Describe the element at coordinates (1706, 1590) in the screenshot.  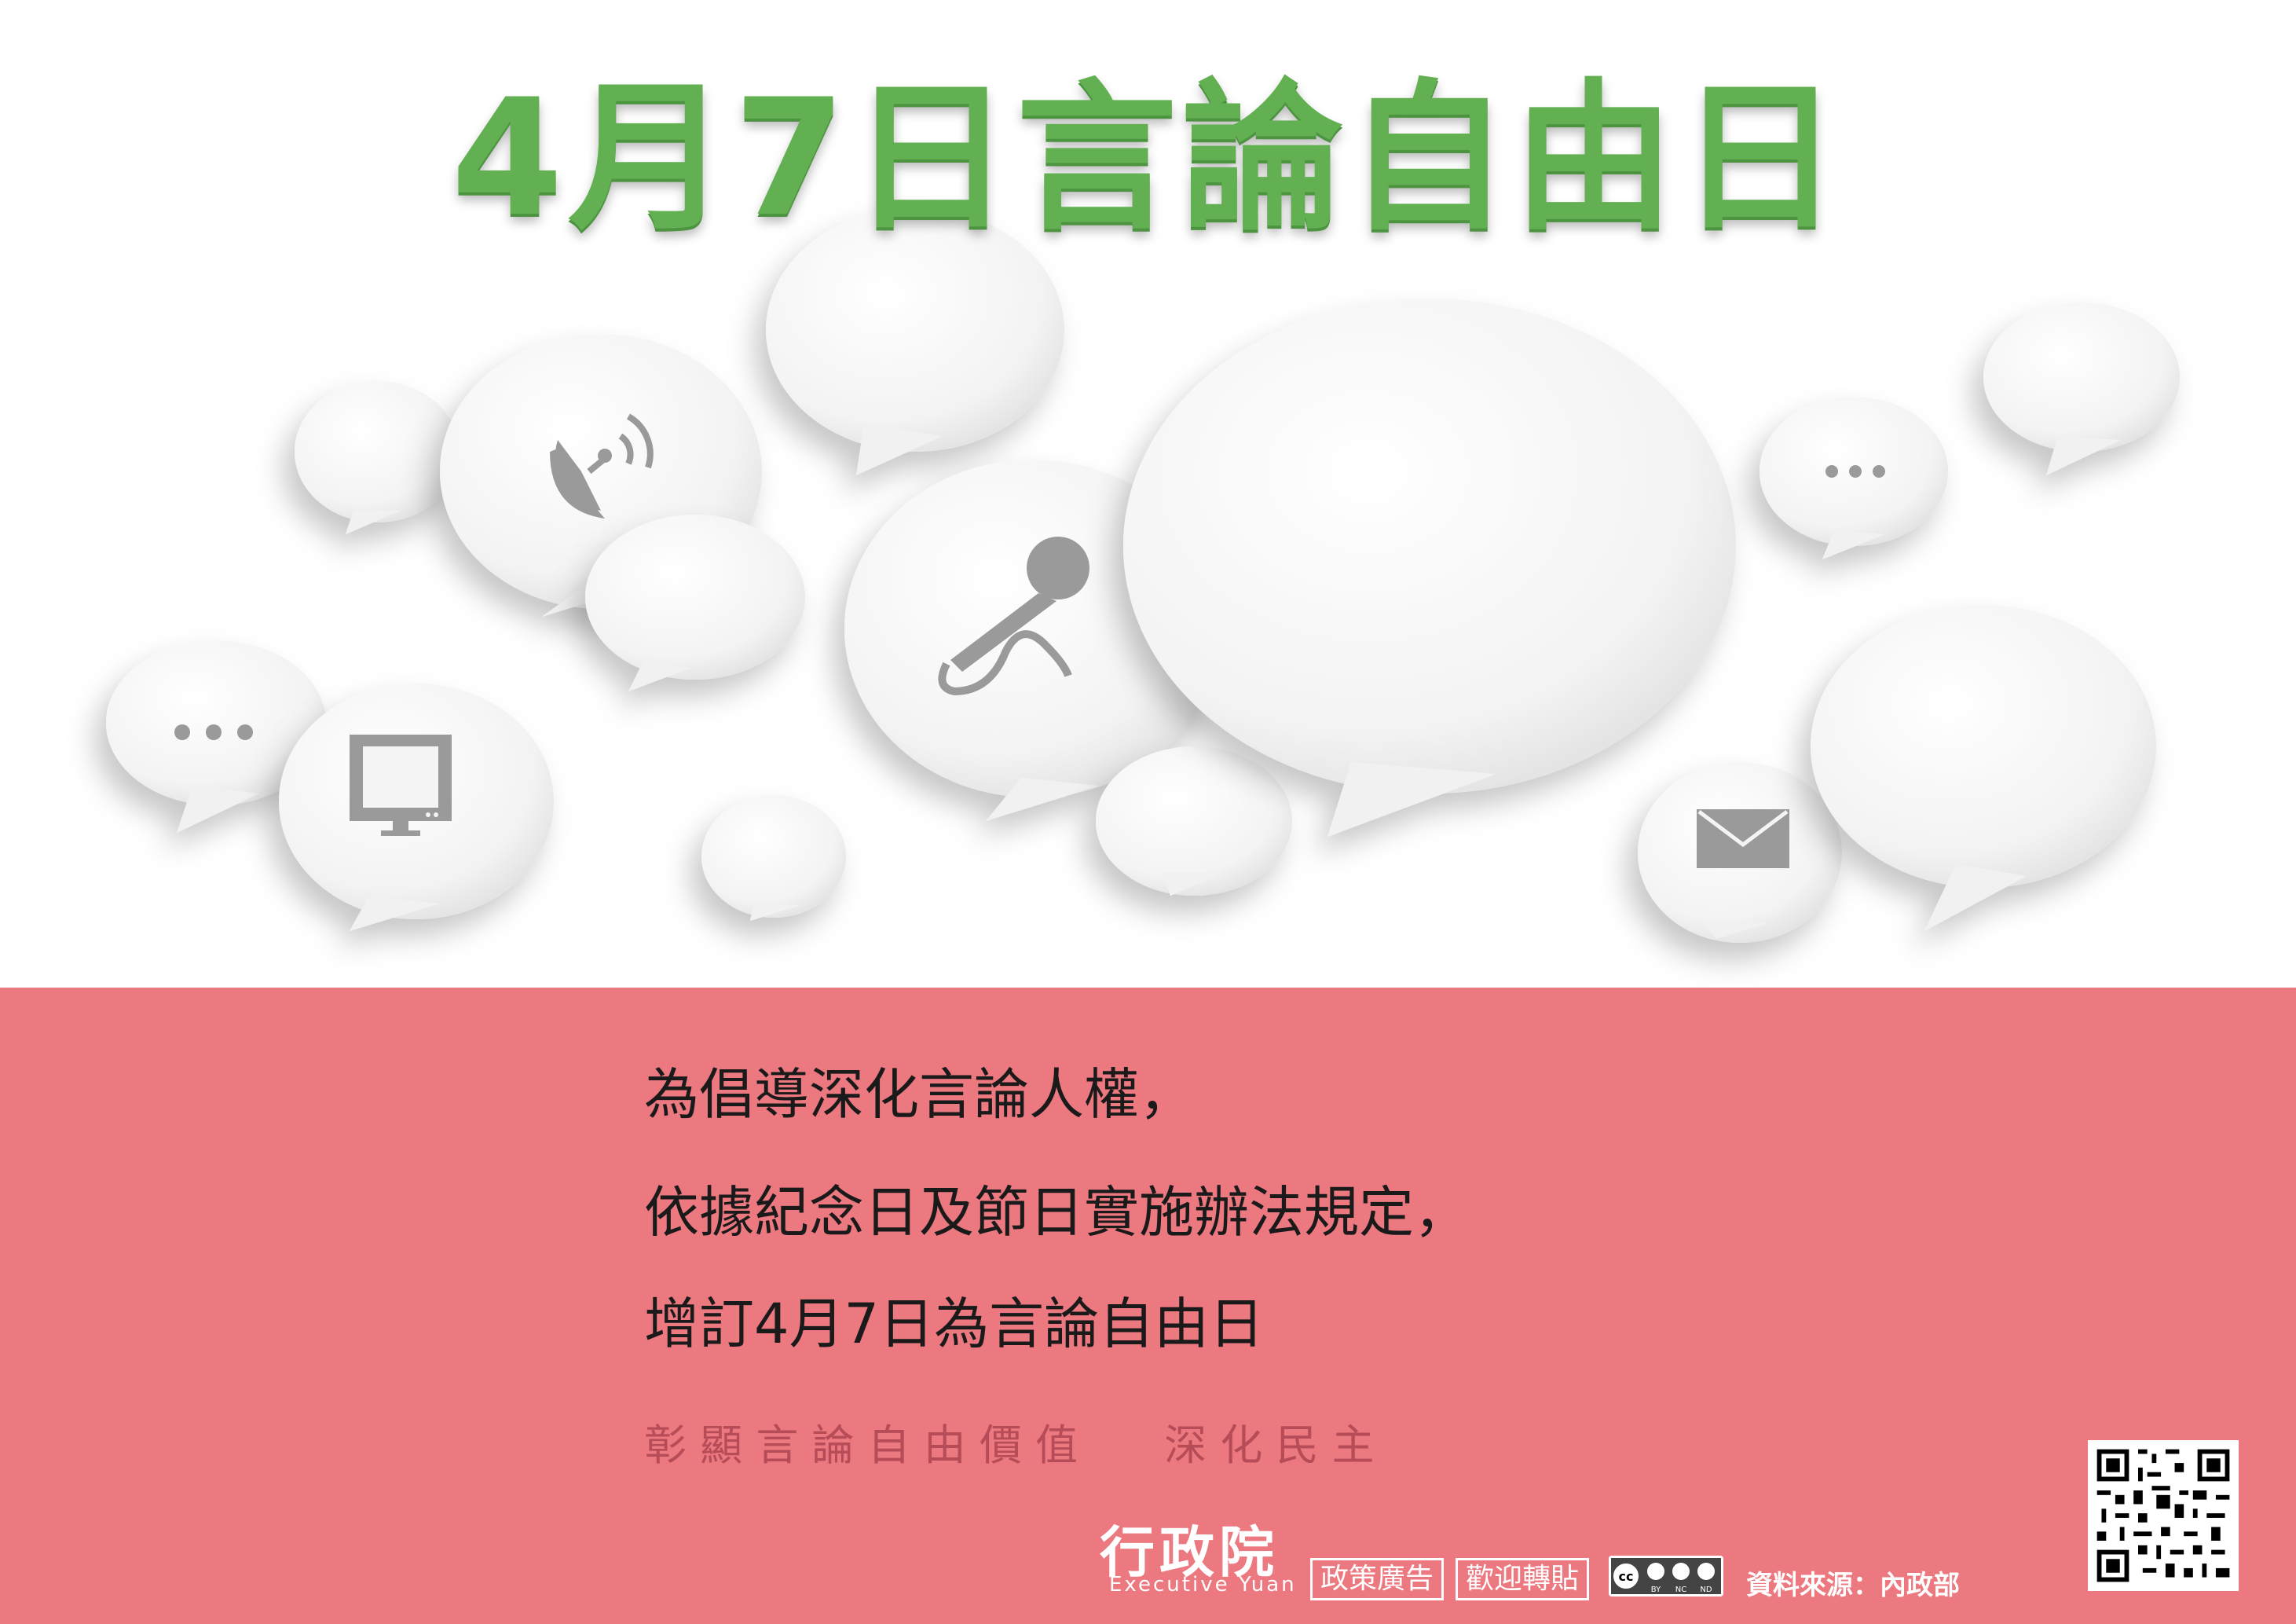
I see `cc-label-nd: ND` at that location.